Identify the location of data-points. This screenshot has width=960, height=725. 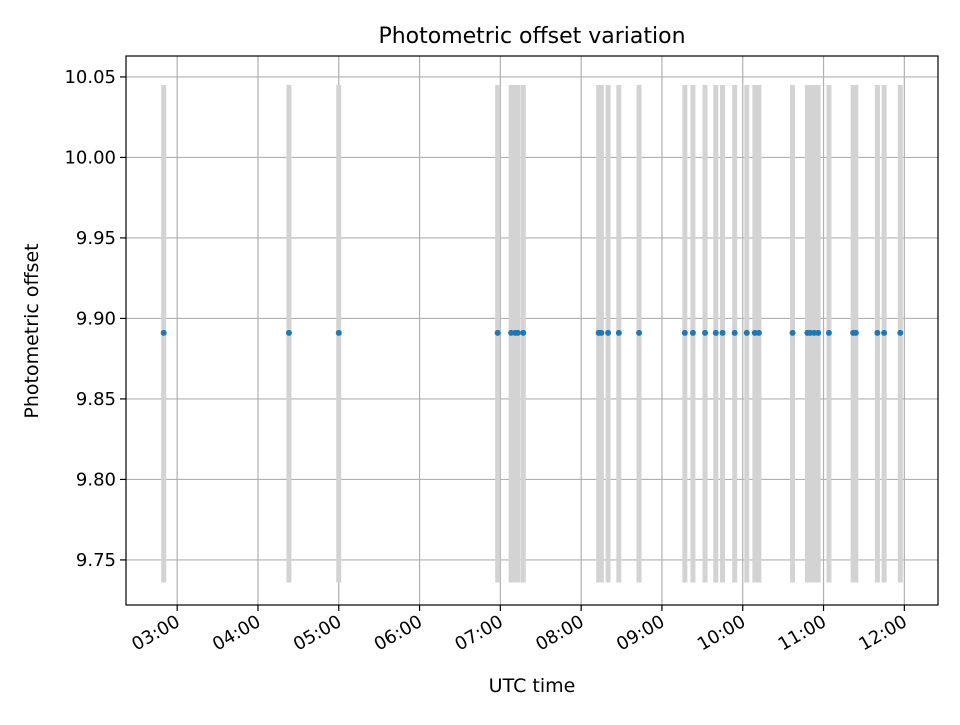
(532, 332).